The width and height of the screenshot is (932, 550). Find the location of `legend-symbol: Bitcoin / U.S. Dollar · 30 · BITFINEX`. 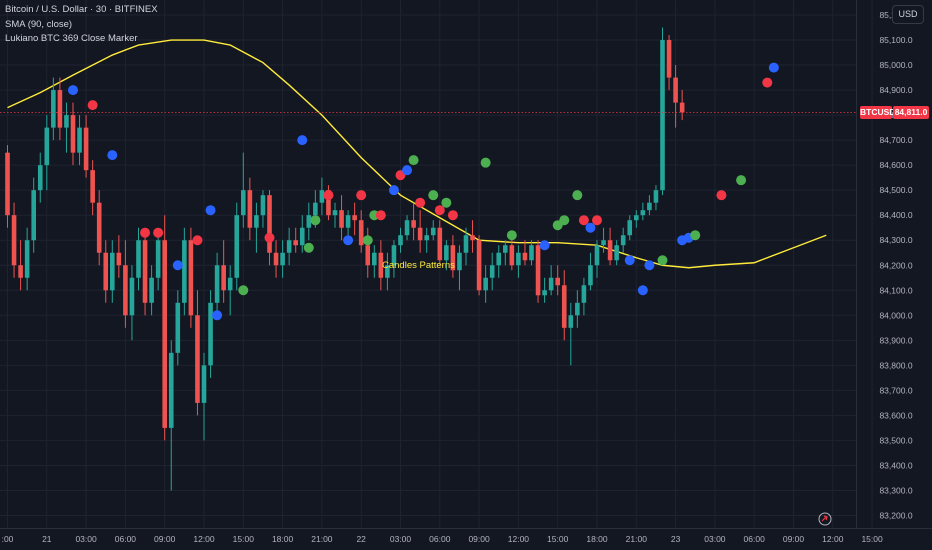

legend-symbol: Bitcoin / U.S. Dollar · 30 · BITFINEX is located at coordinates (81, 9).